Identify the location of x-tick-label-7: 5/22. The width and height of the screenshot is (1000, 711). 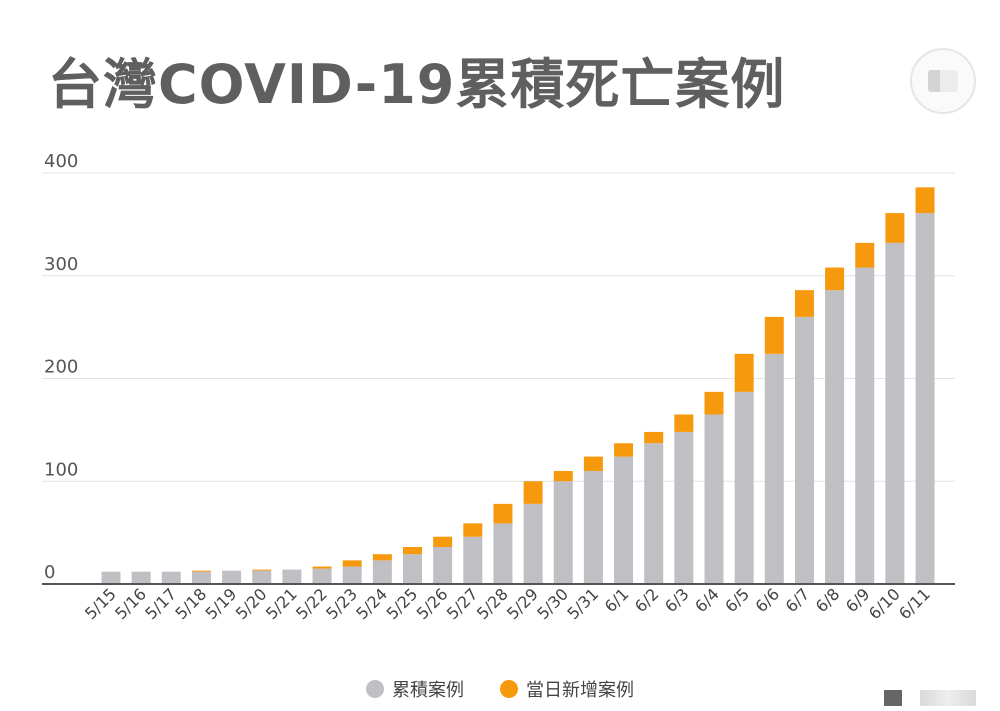
(311, 603).